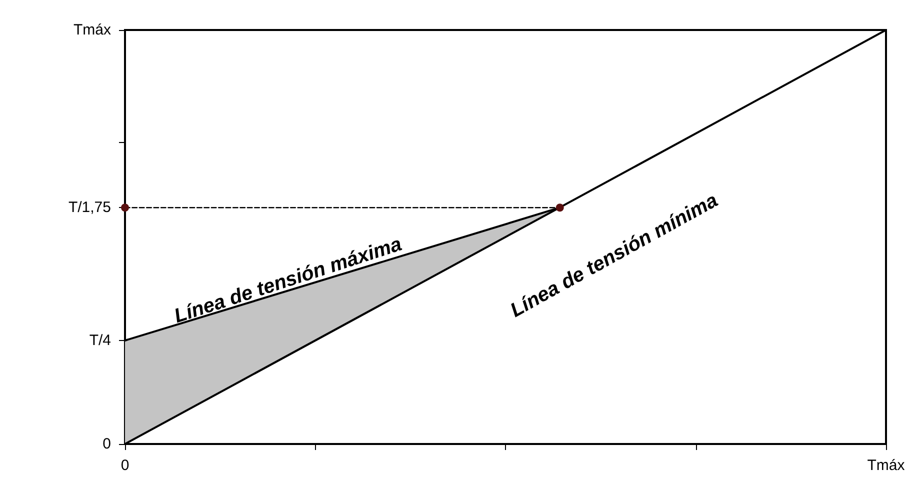 The height and width of the screenshot is (490, 924). Describe the element at coordinates (100, 340) in the screenshot. I see `text: T/4` at that location.